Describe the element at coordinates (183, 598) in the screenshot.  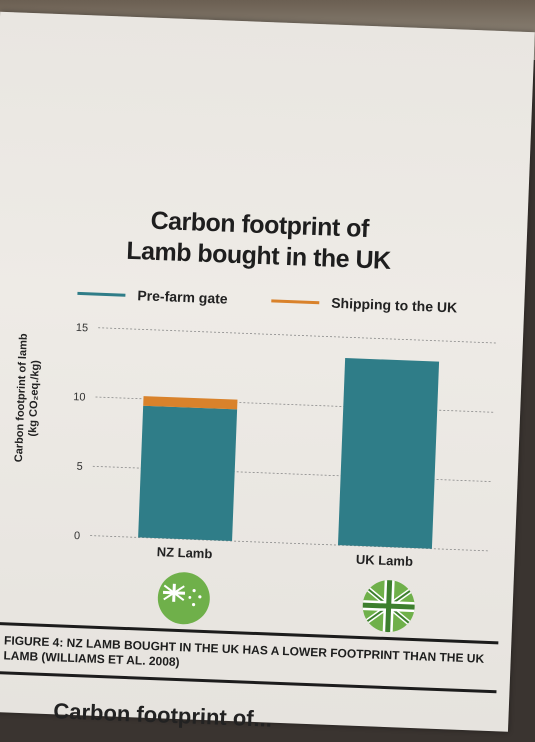
I see `new-zealand-flag-icon` at that location.